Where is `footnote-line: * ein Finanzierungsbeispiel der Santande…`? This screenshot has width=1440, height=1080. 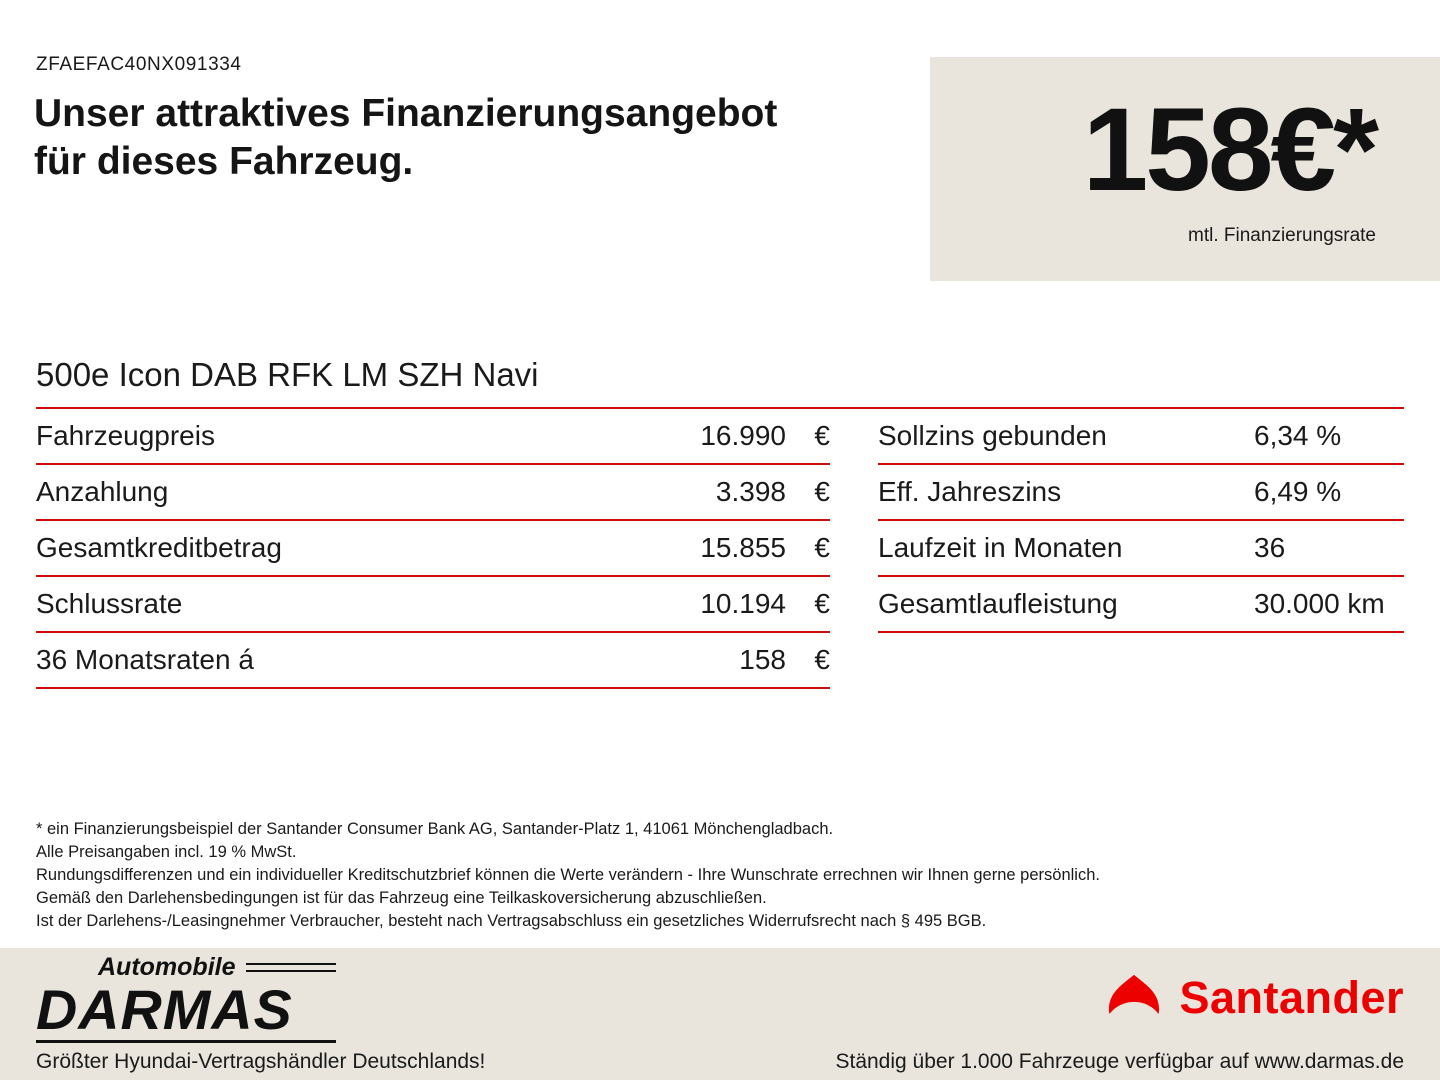
footnote-line: * ein Finanzierungsbeispiel der Santande… is located at coordinates (435, 829).